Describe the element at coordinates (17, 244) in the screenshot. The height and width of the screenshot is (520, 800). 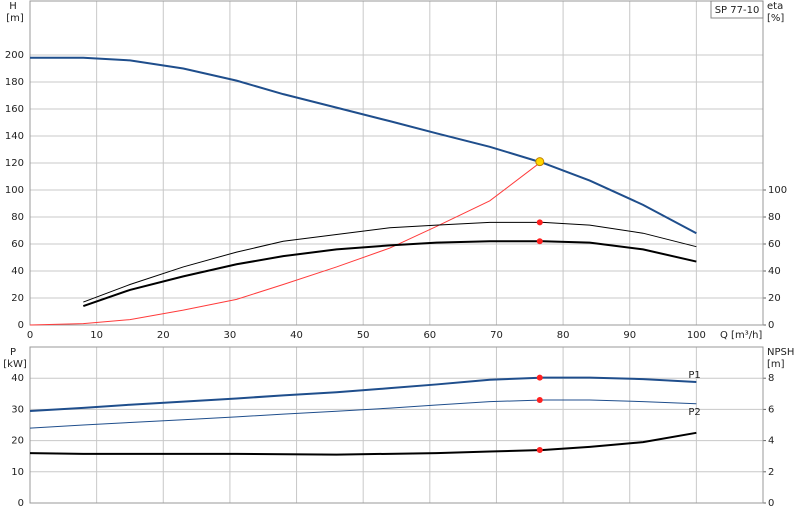
I see `y-tick-label: 60` at that location.